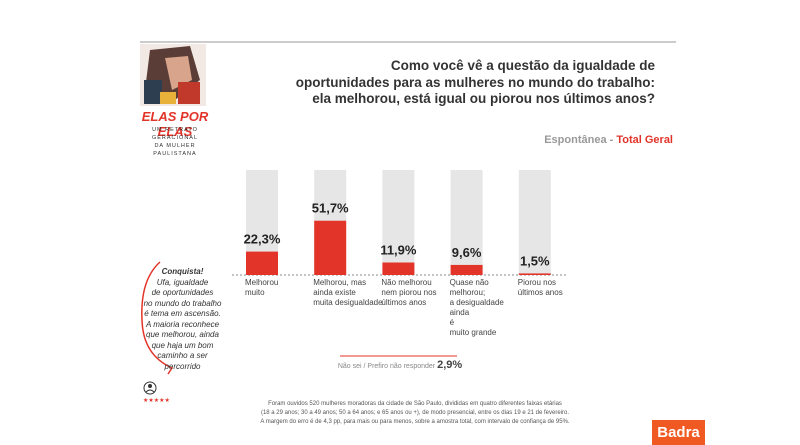 The height and width of the screenshot is (445, 800). What do you see at coordinates (678, 432) in the screenshot?
I see `brand-logo: Badra` at bounding box center [678, 432].